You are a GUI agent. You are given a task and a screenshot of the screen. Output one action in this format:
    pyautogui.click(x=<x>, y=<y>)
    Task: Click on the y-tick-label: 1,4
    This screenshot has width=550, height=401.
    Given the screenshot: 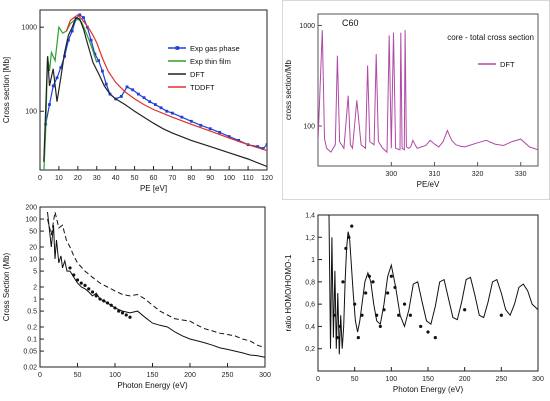 What is the action you would take?
    pyautogui.click(x=310, y=216)
    